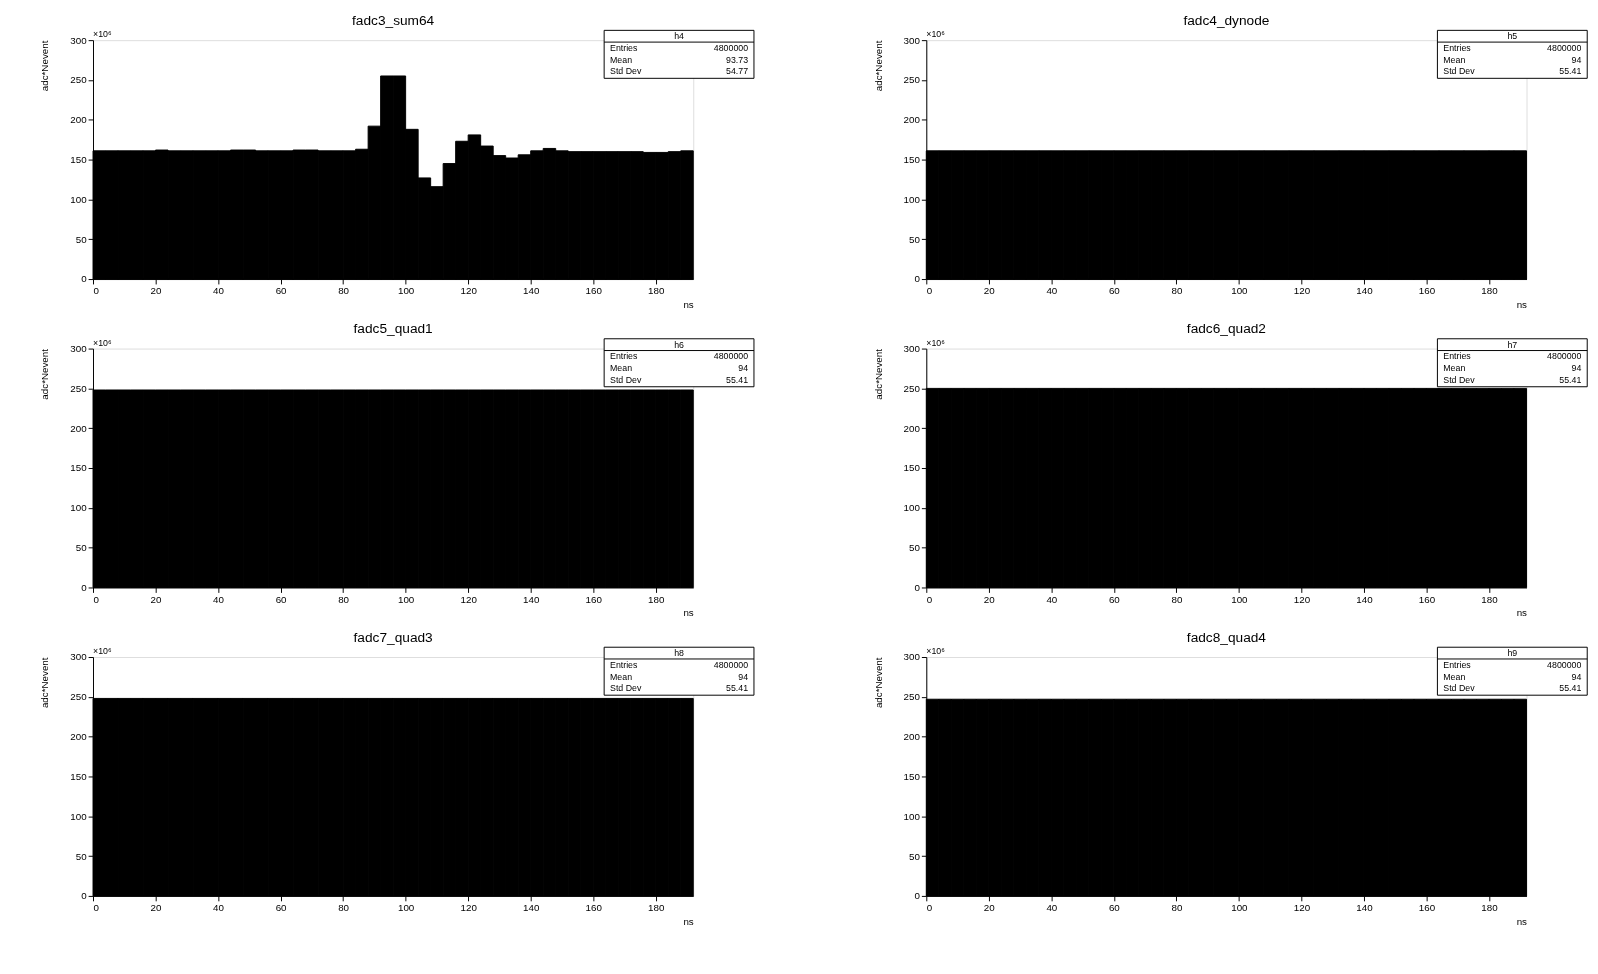 This screenshot has width=1598, height=974. Describe the element at coordinates (393, 20) in the screenshot. I see `chart-title: fadc3_sum64` at that location.